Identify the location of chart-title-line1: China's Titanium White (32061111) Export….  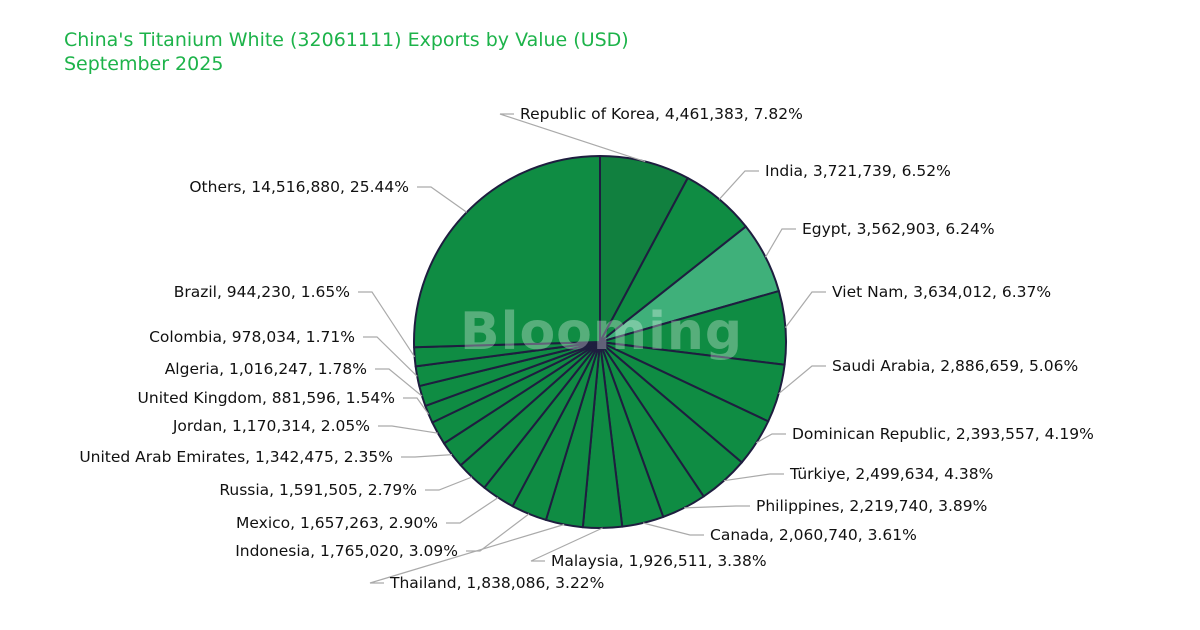
(346, 40).